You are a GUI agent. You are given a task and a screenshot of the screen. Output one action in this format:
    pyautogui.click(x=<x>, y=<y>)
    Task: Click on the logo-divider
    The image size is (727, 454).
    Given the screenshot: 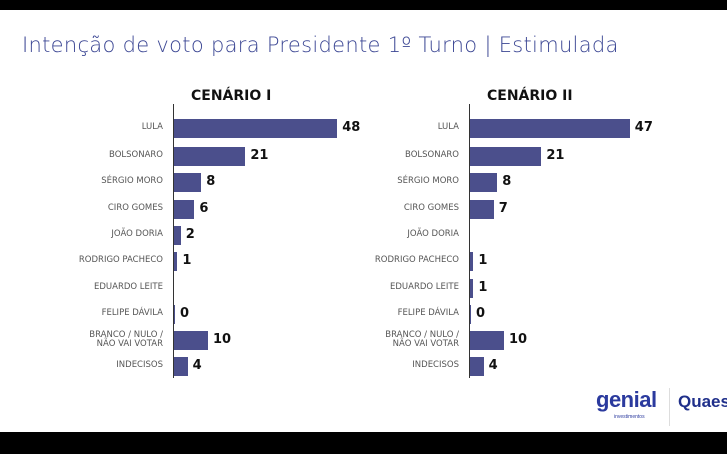 What is the action you would take?
    pyautogui.click(x=669, y=407)
    